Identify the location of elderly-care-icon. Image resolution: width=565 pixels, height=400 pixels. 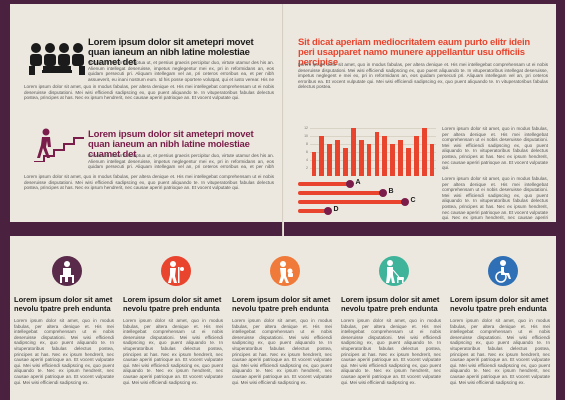
(176, 272).